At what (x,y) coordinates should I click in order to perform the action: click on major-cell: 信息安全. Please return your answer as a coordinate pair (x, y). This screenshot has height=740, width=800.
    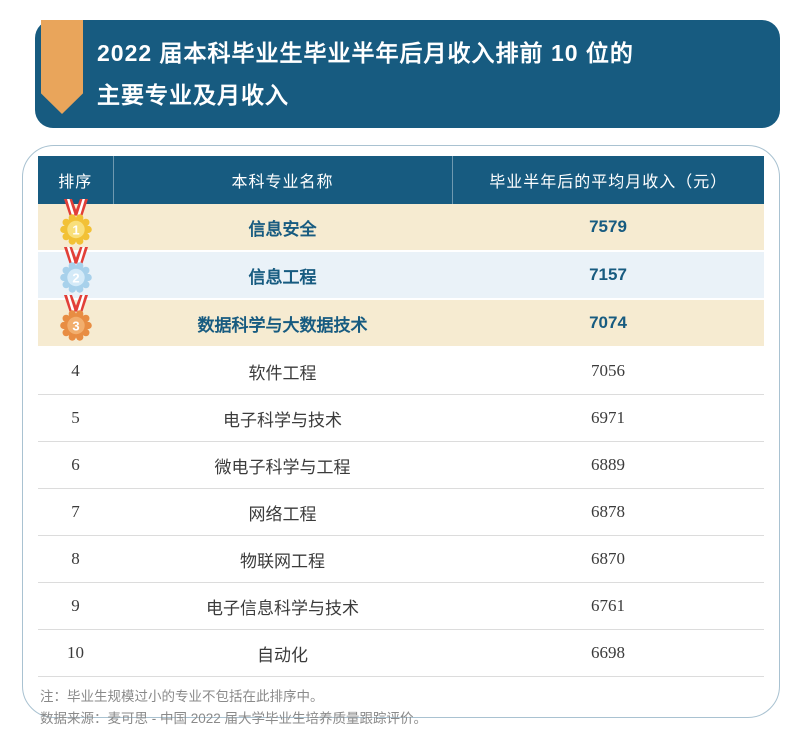
    Looking at the image, I should click on (282, 228).